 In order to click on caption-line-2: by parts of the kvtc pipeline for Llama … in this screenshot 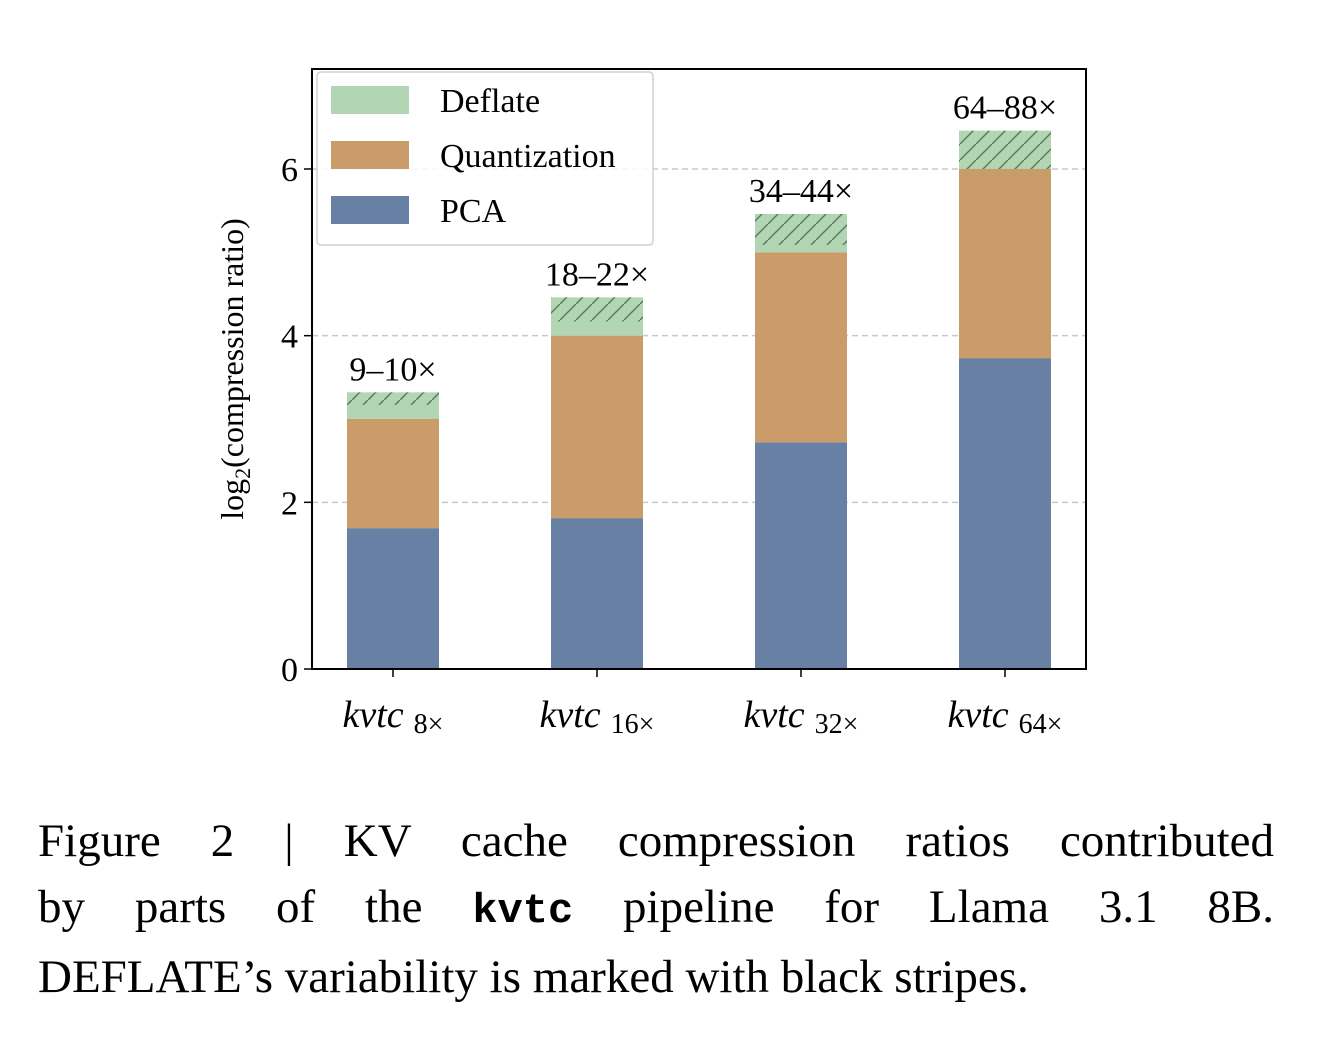, I will do `click(656, 909)`.